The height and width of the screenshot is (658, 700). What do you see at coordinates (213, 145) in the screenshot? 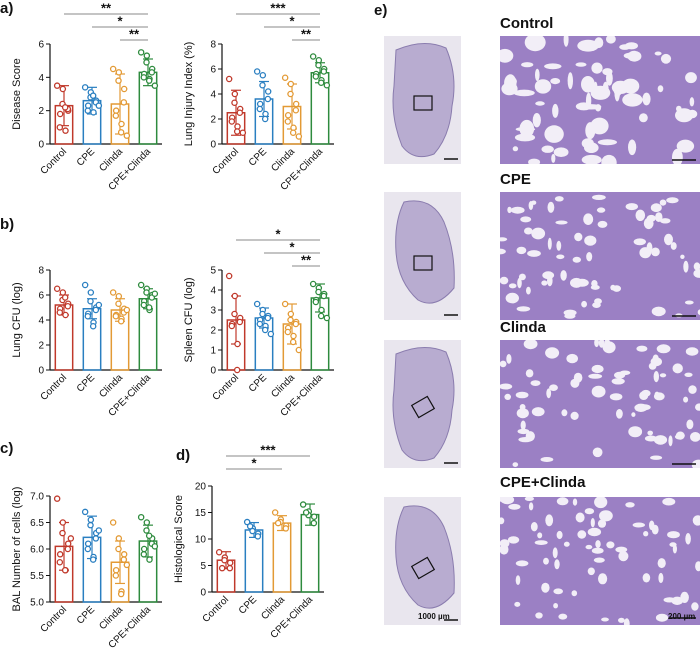
I see `y-tick-label: 0` at bounding box center [213, 145].